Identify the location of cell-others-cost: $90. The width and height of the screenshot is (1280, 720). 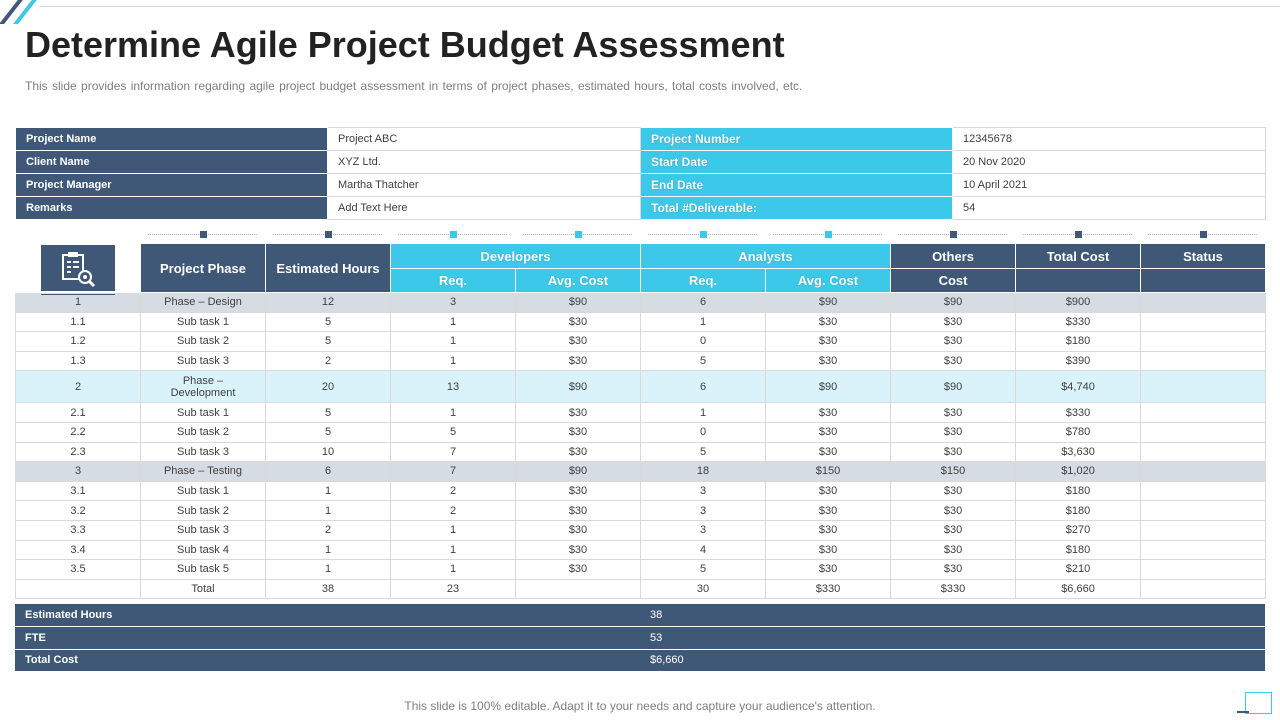
(953, 302).